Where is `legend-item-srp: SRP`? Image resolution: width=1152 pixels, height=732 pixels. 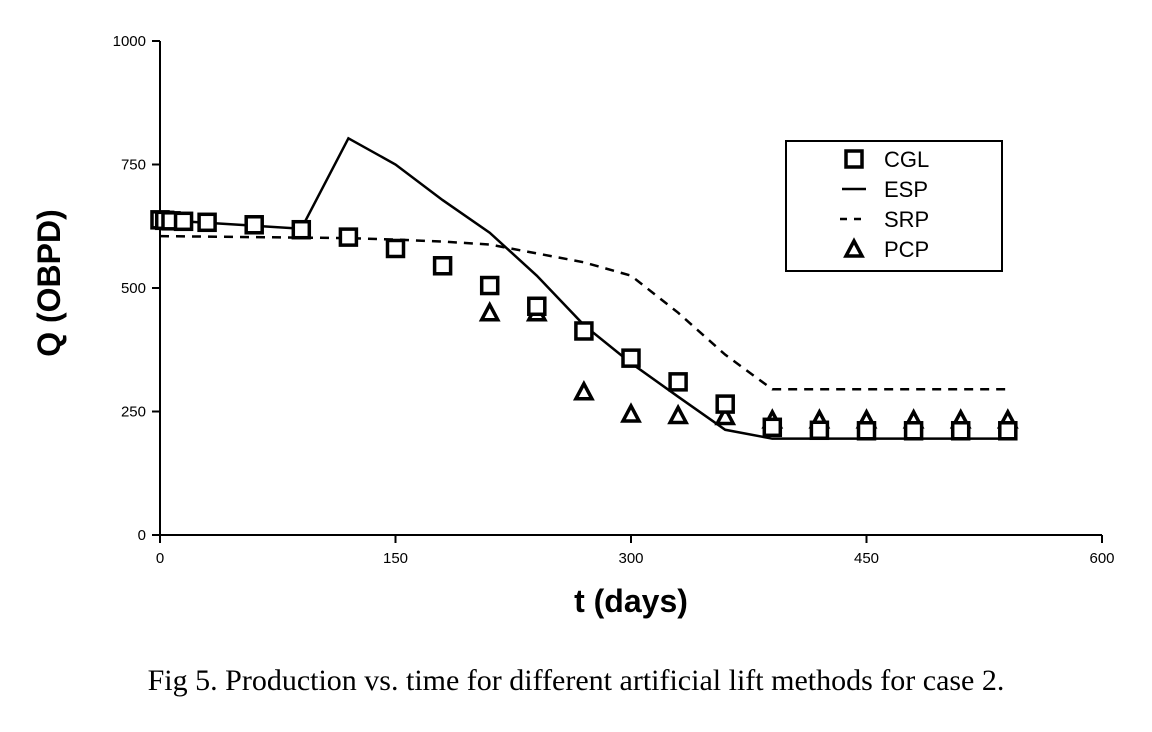
legend-item-srp: SRP is located at coordinates (884, 219).